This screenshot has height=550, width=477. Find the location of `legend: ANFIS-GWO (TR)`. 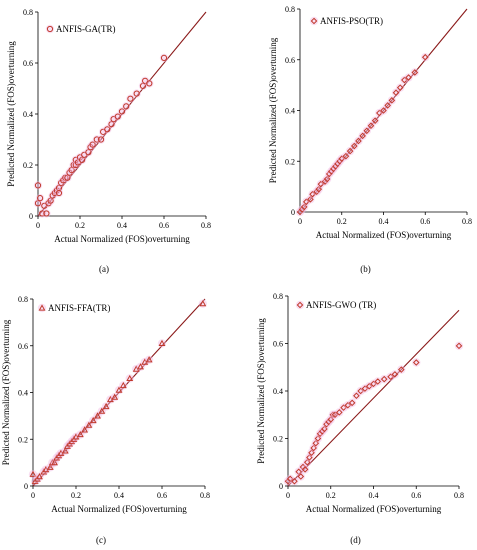

legend: ANFIS-GWO (TR) is located at coordinates (335, 305).